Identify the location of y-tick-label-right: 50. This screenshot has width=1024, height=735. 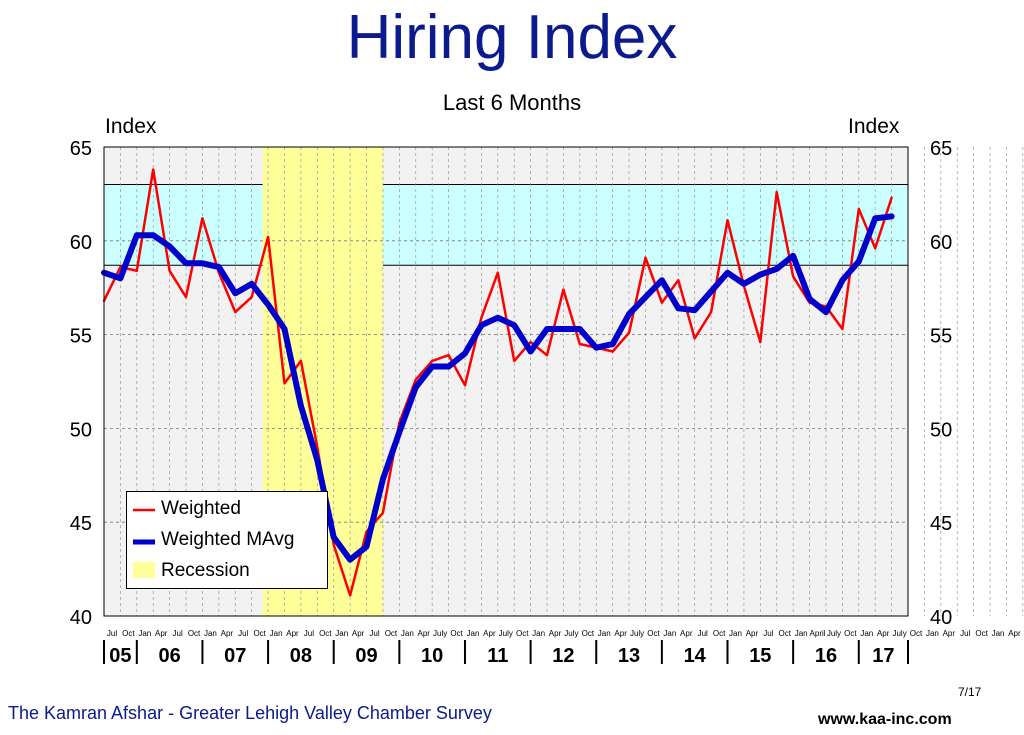
(941, 430).